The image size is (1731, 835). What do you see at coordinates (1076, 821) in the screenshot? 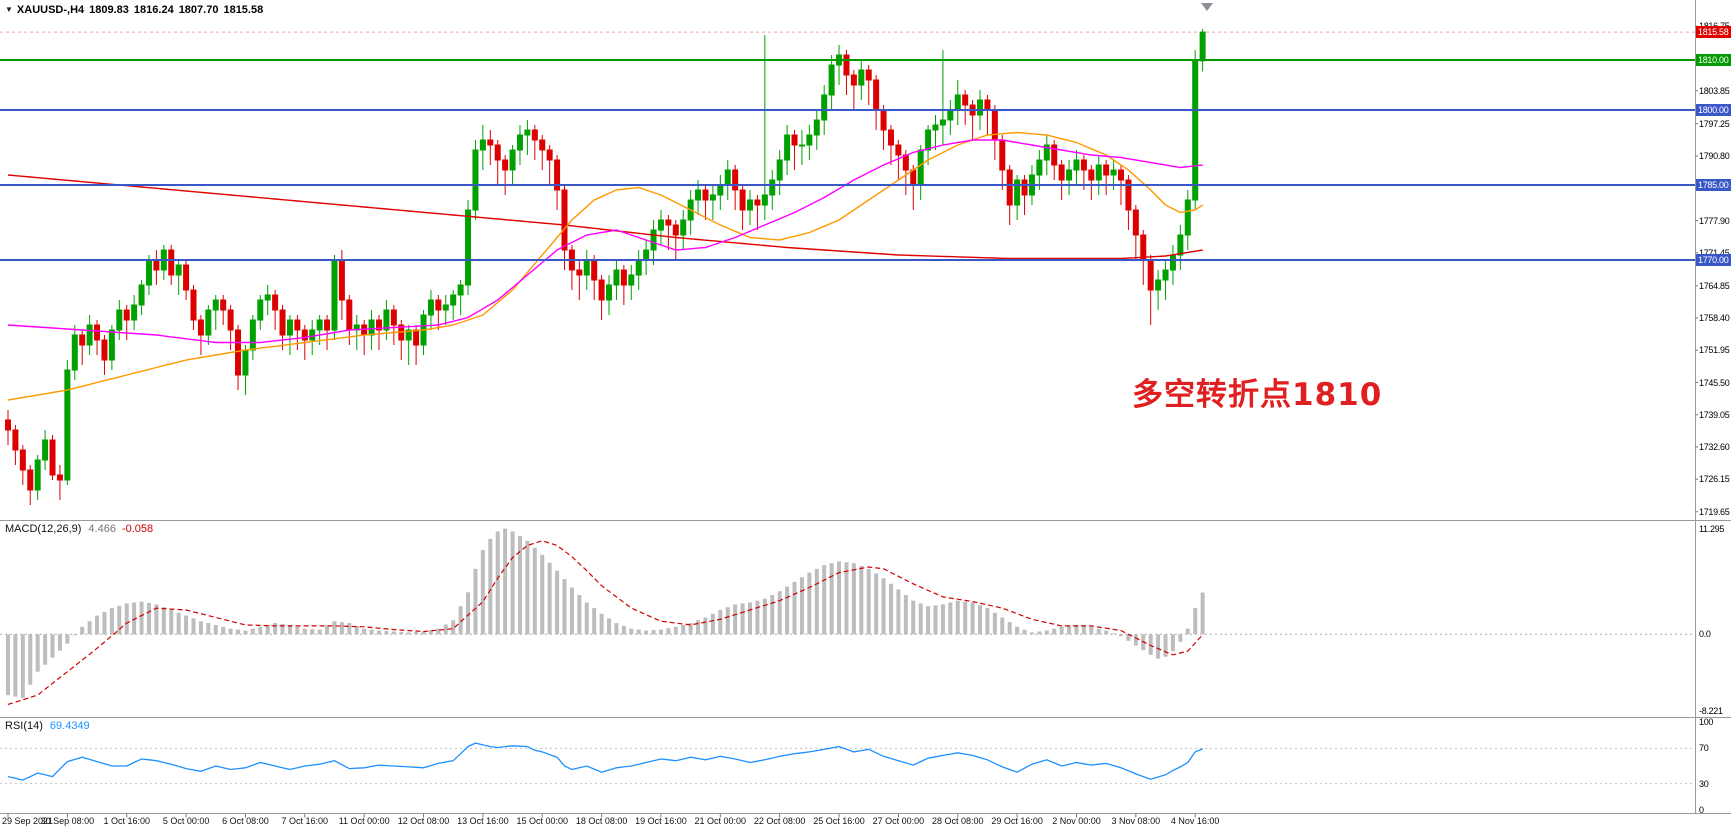
I see `date-label: 2 Nov 00:00` at bounding box center [1076, 821].